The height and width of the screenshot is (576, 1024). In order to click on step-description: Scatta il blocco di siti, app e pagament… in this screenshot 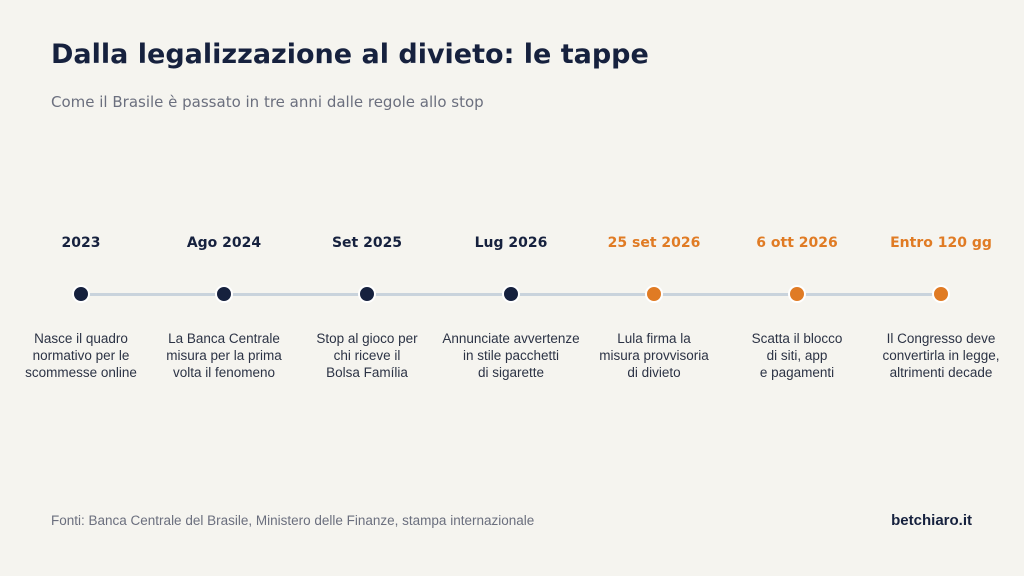, I will do `click(797, 355)`.